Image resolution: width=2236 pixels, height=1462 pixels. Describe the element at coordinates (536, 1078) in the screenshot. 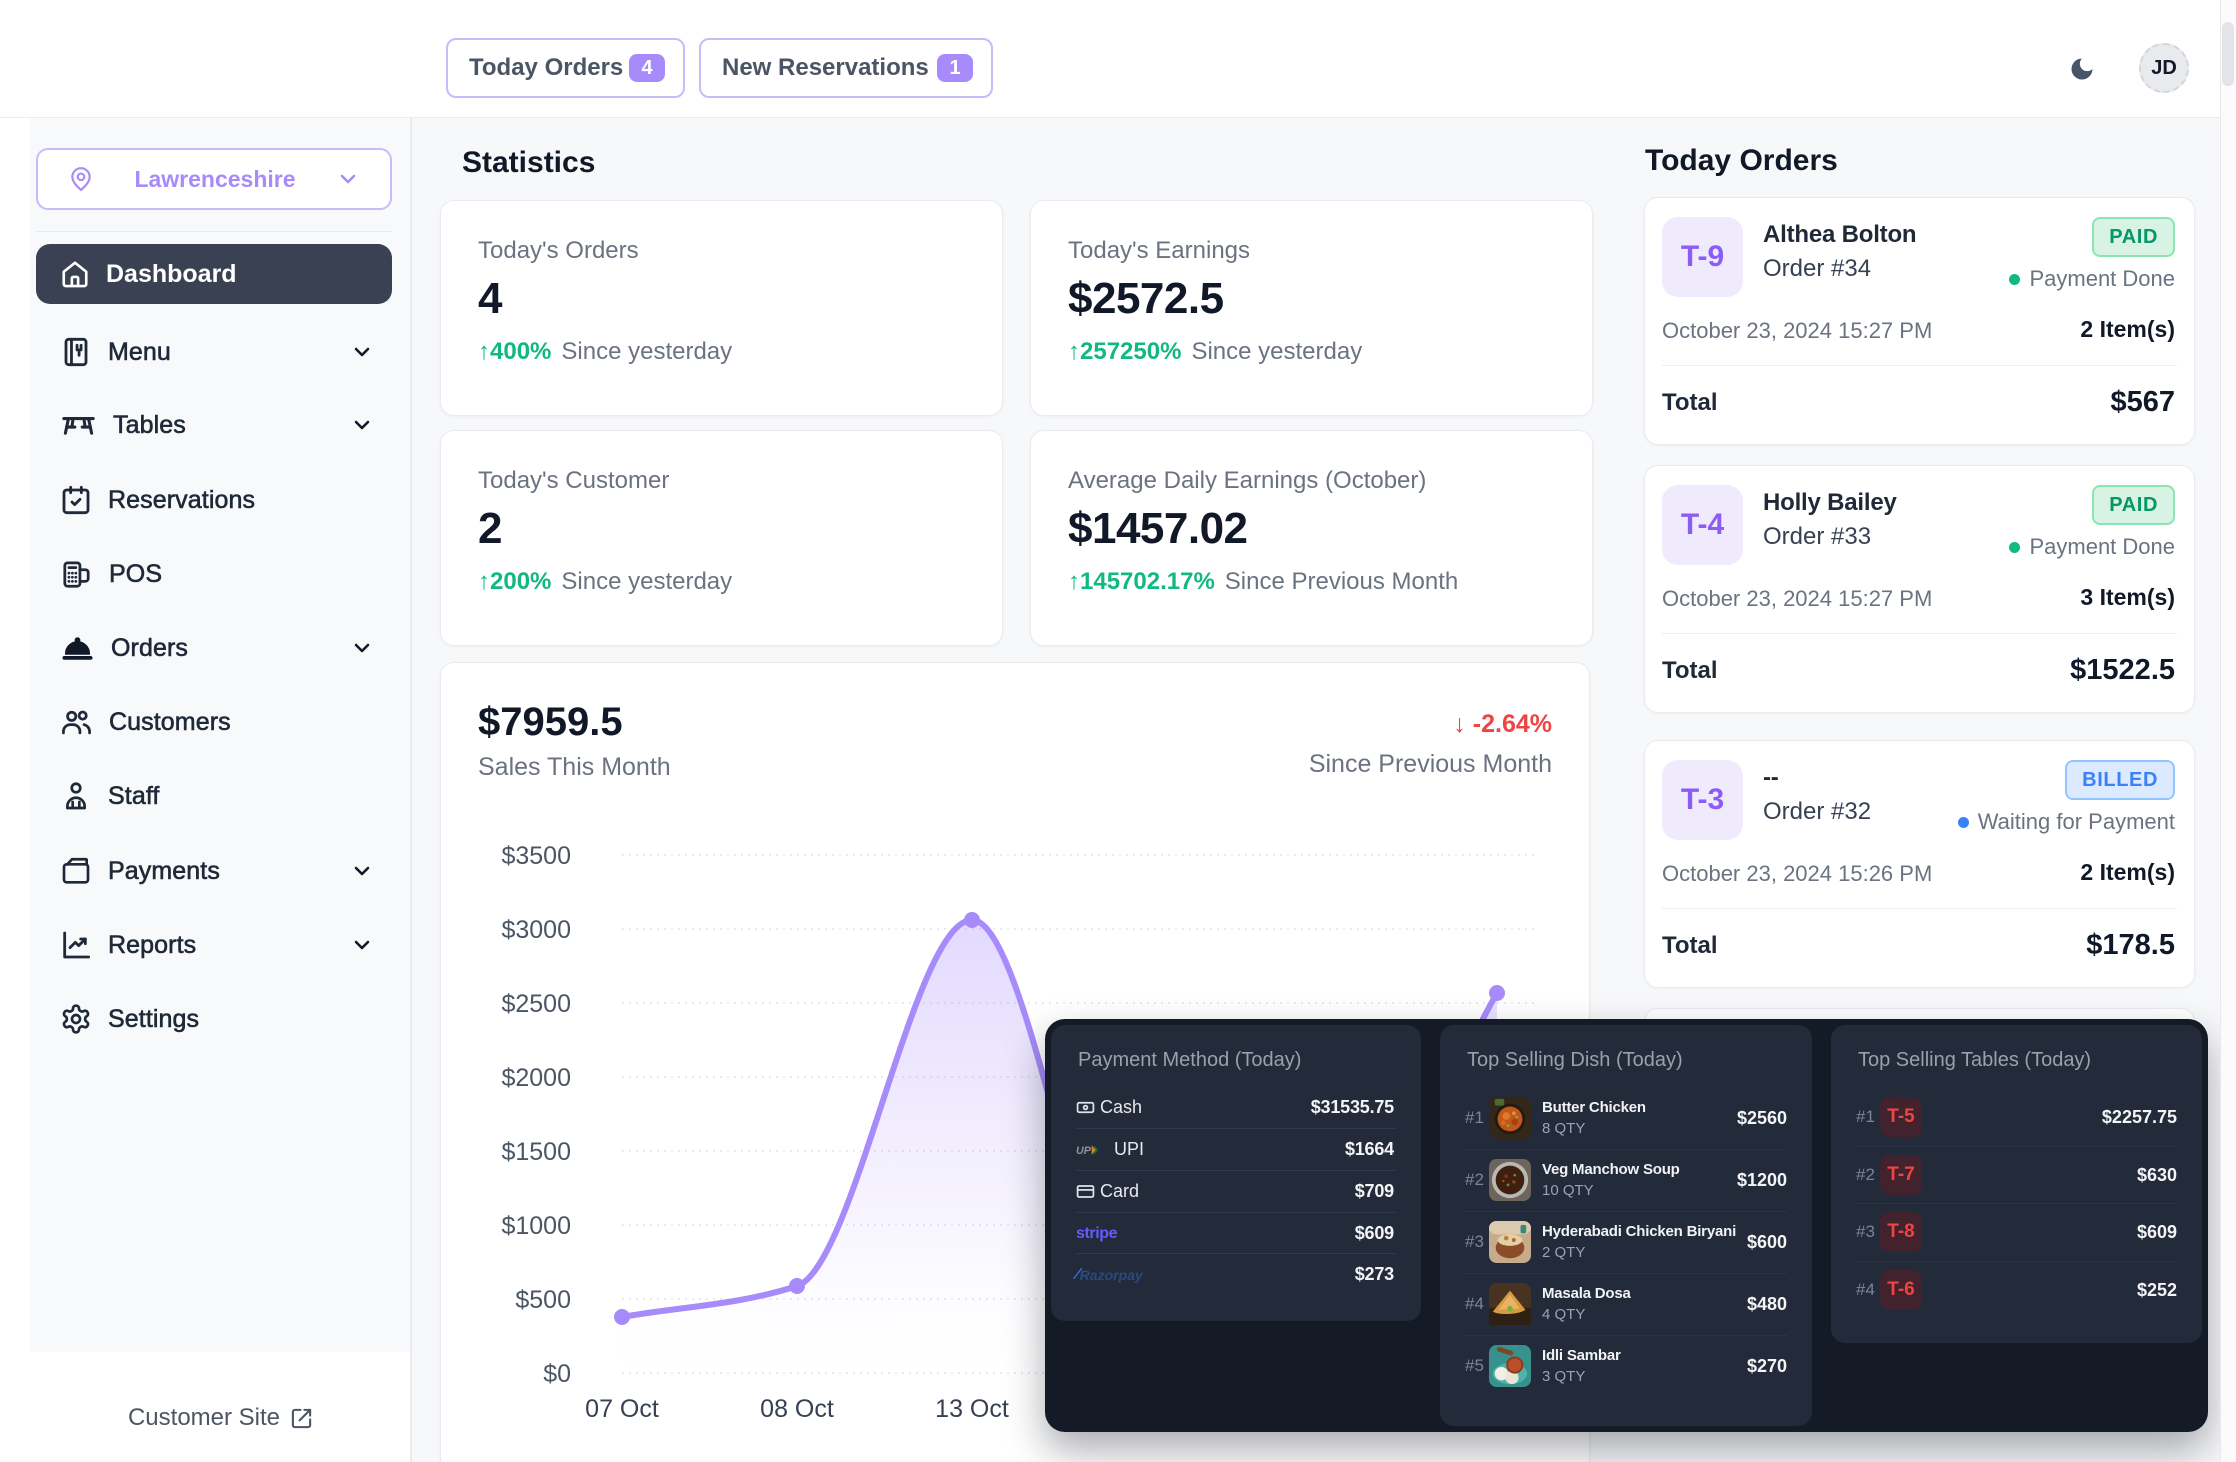

I see `svg-text: $2000` at that location.